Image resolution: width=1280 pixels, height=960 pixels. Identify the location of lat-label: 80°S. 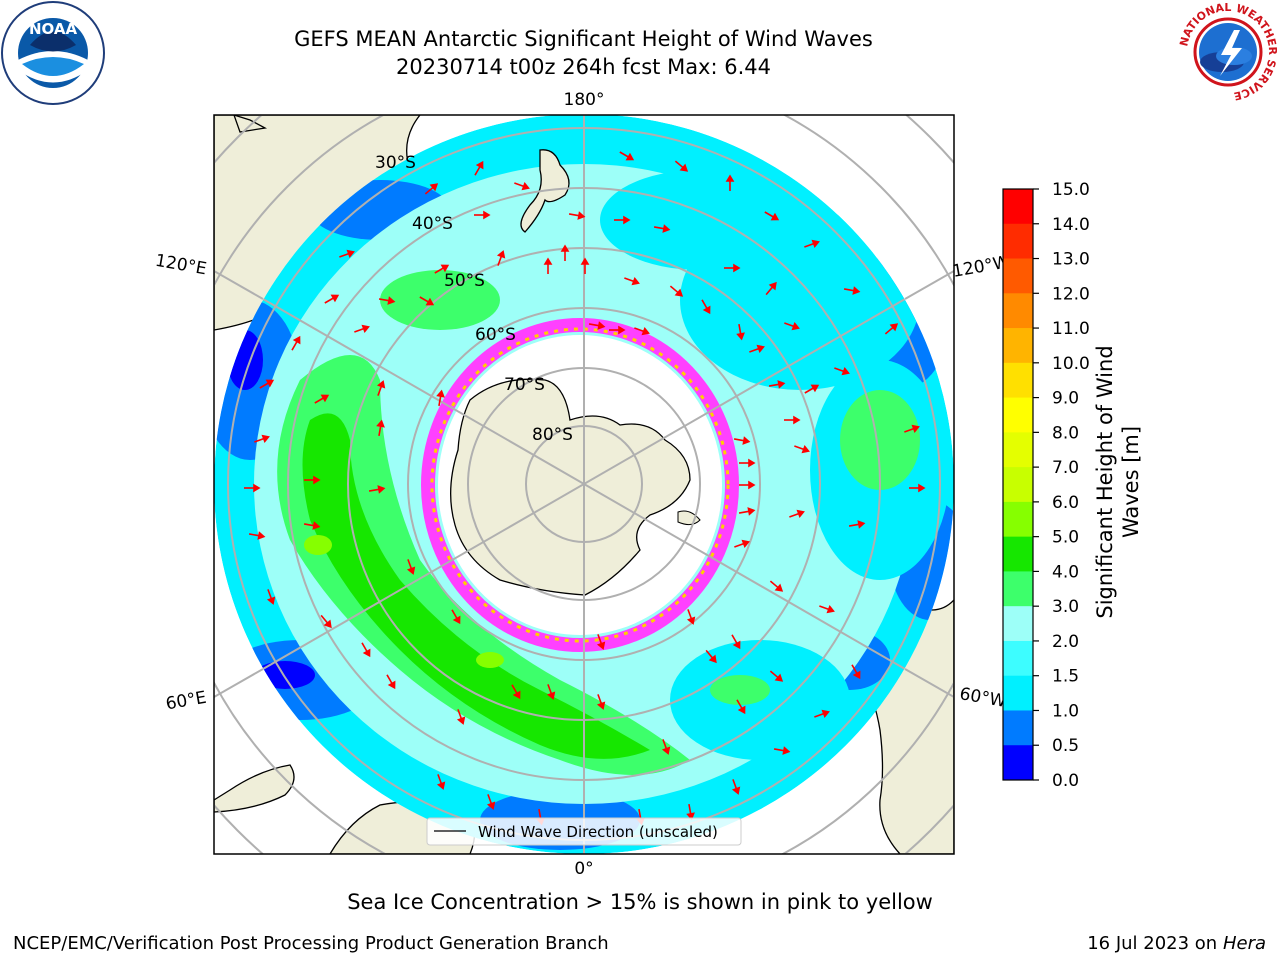
(552, 435).